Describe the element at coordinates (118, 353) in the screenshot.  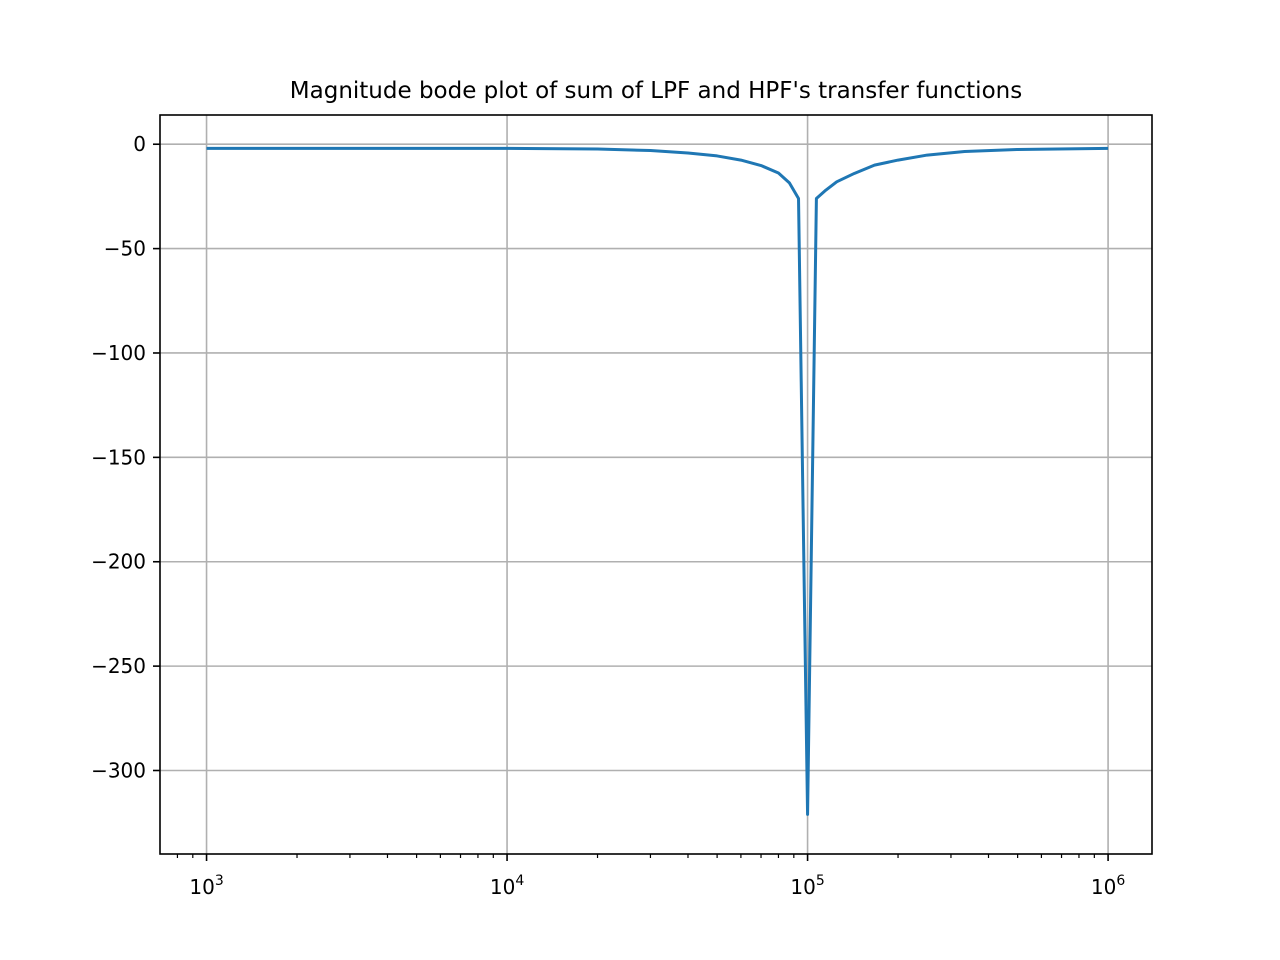
I see `y-tick-label: −100` at that location.